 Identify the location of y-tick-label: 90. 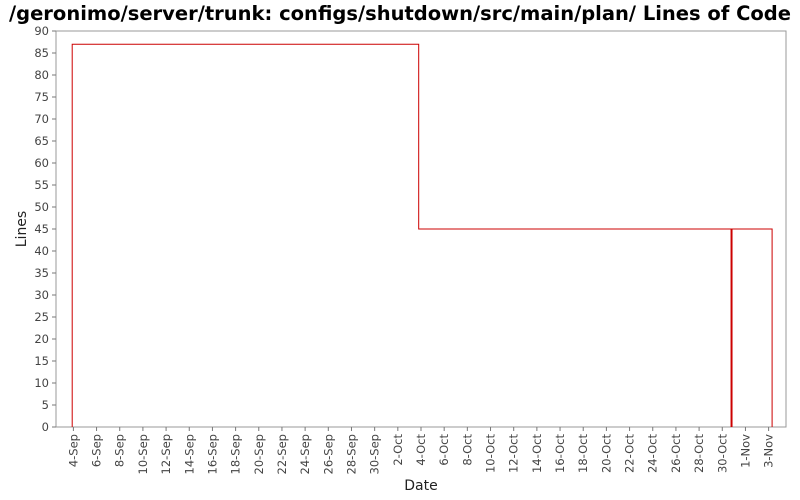
(41, 31).